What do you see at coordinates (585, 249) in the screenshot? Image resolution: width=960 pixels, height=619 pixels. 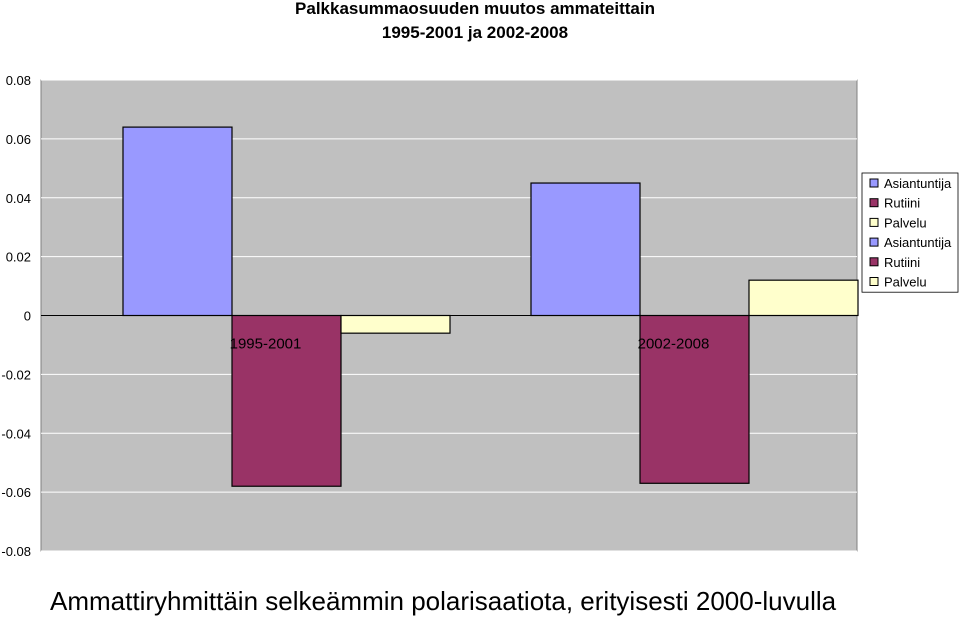 I see `bar-asiantuntija-2002-2008` at bounding box center [585, 249].